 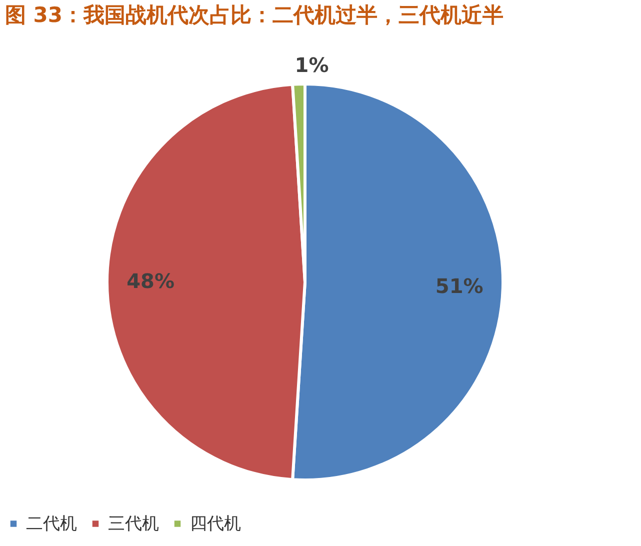 I want to click on legend-label: 二代机, so click(x=51, y=524).